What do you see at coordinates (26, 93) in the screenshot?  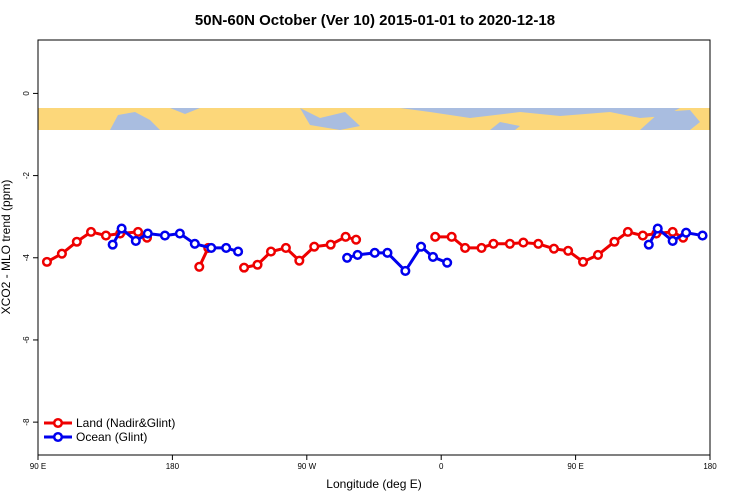 I see `y-tick-label: 0` at bounding box center [26, 93].